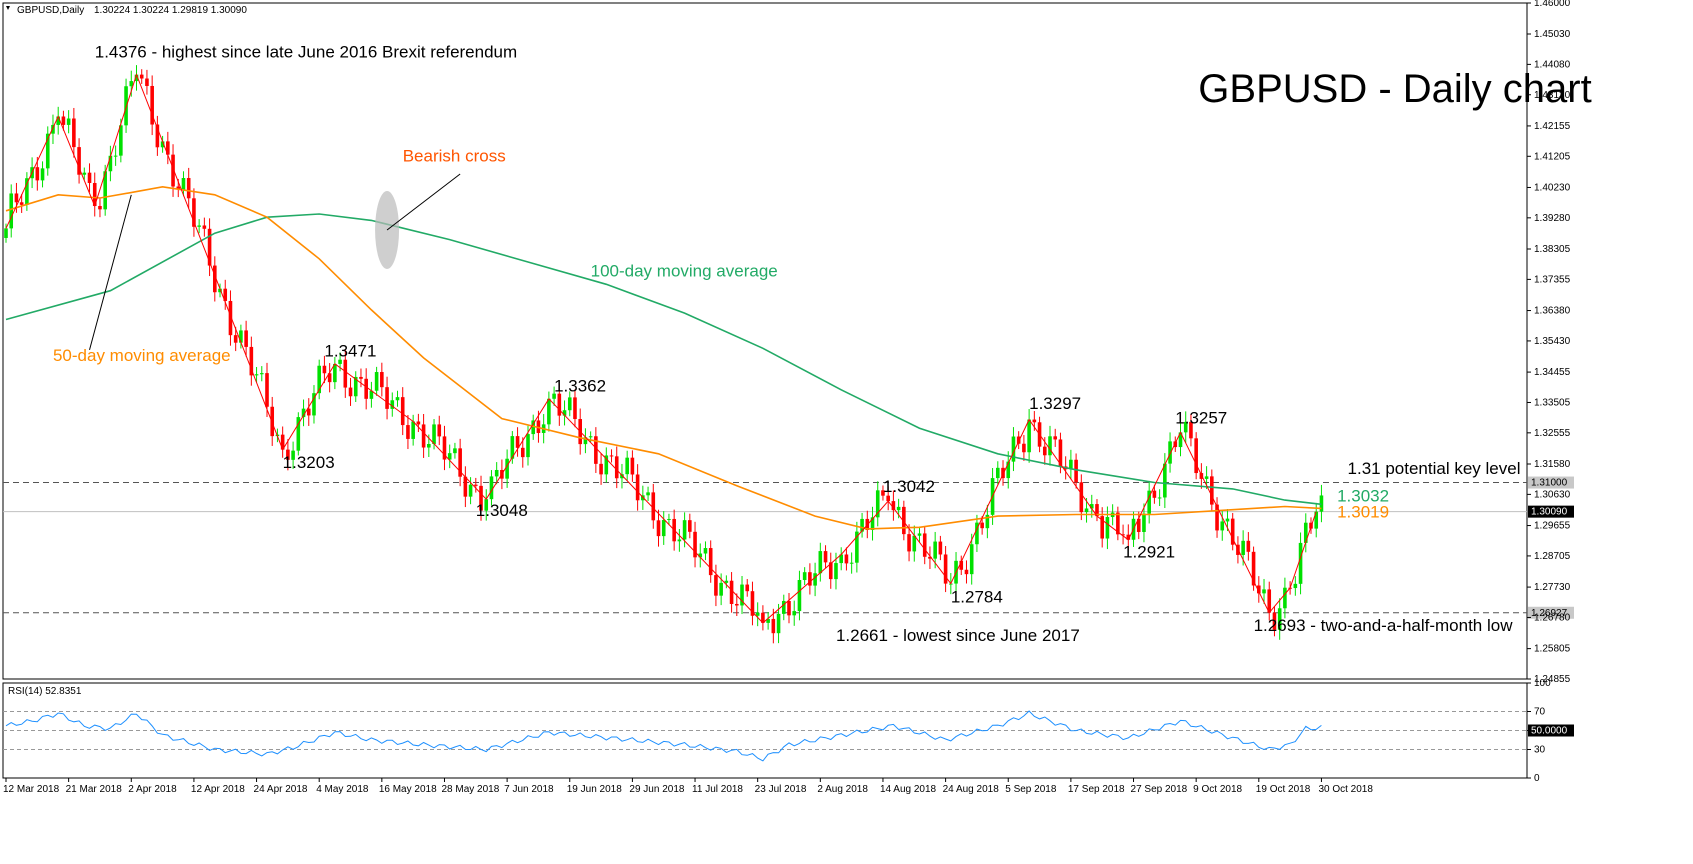 The height and width of the screenshot is (864, 1693). What do you see at coordinates (1031, 789) in the screenshot?
I see `x-tick-label: 5 Sep 2018` at bounding box center [1031, 789].